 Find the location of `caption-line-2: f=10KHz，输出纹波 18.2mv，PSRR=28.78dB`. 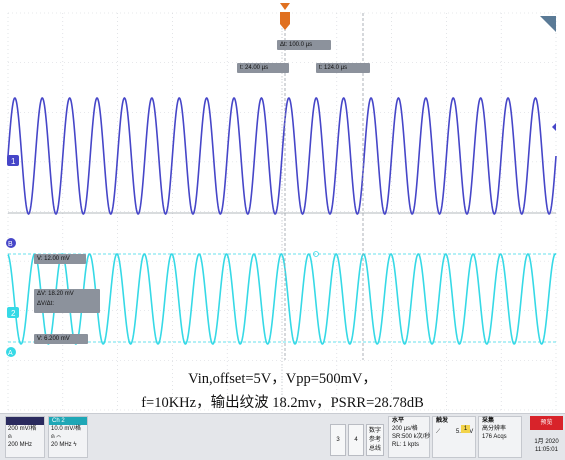

caption-line-2: f=10KHz，输出纹波 18.2mv，PSRR=28.78dB is located at coordinates (282, 403).